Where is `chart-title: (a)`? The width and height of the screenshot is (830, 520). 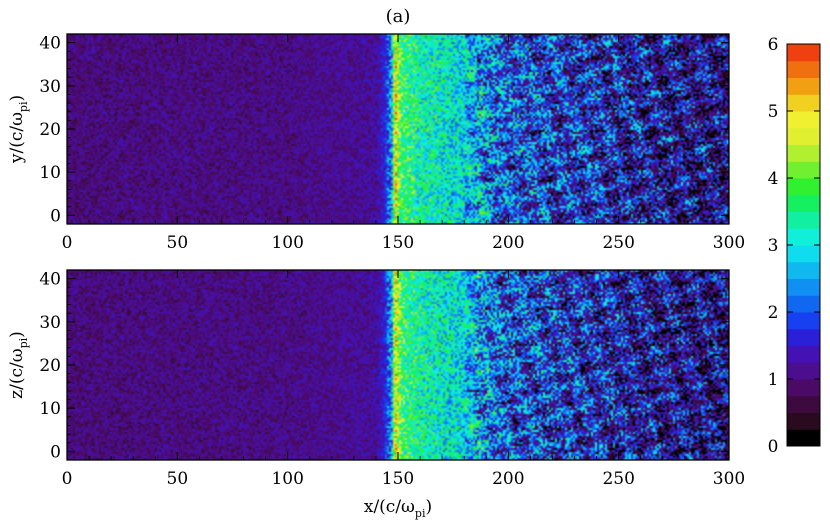
chart-title: (a) is located at coordinates (398, 16).